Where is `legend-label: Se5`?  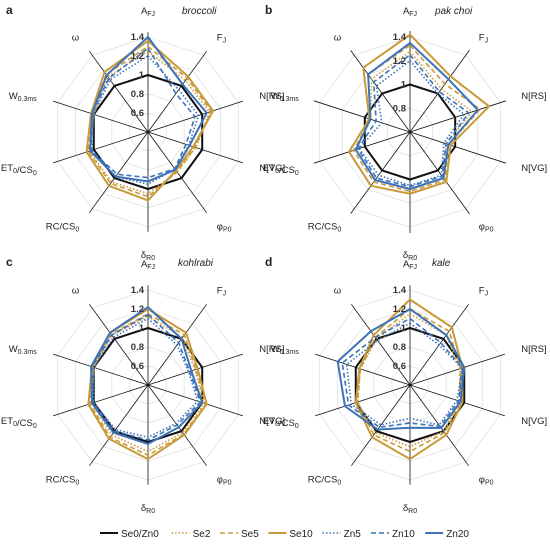
legend-label: Se5 is located at coordinates (250, 534).